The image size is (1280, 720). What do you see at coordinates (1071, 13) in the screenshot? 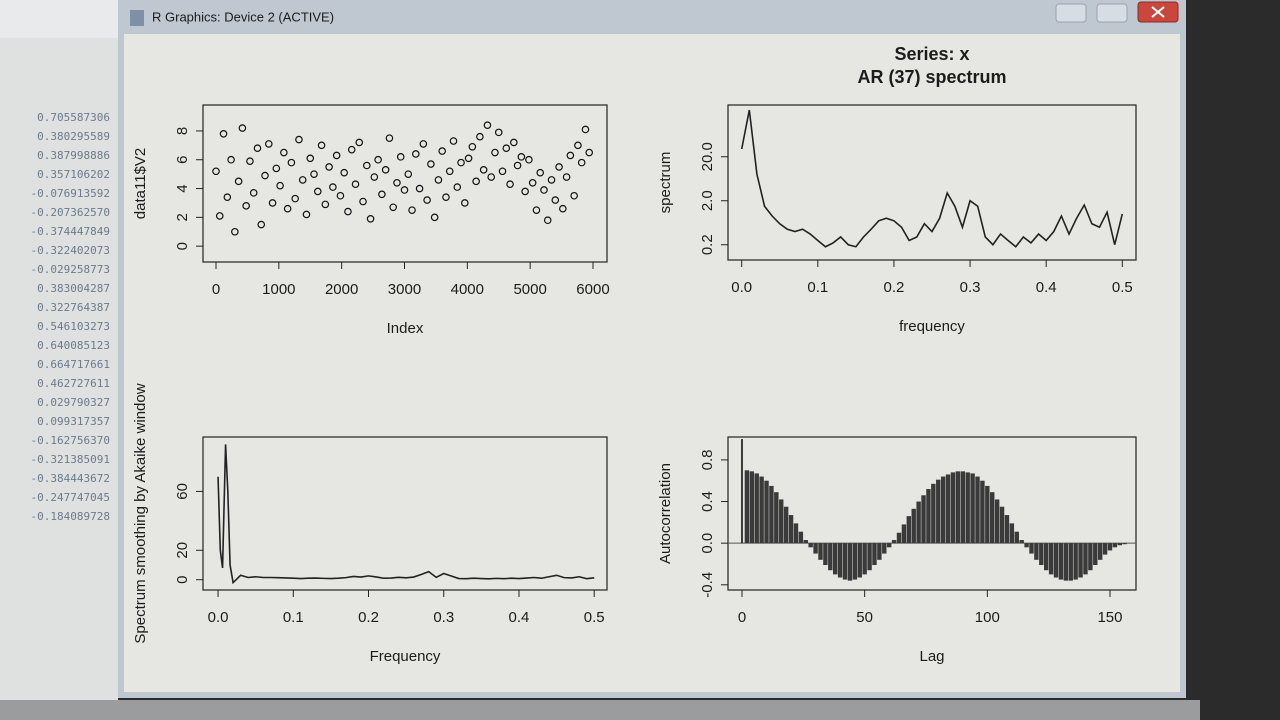
I see `minimize-button` at bounding box center [1071, 13].